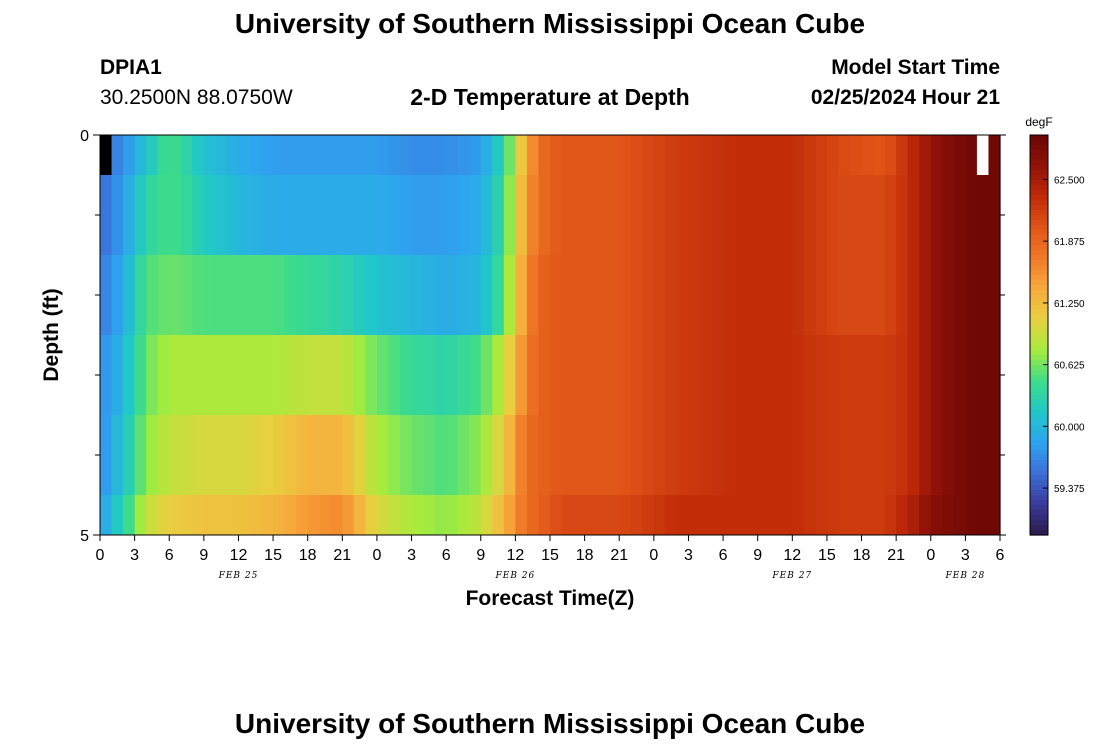  What do you see at coordinates (480, 555) in the screenshot?
I see `x-tick-label: 9` at bounding box center [480, 555].